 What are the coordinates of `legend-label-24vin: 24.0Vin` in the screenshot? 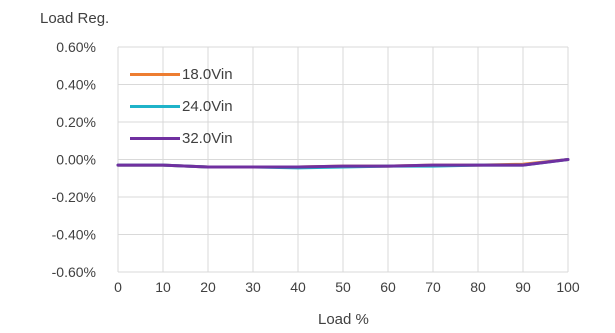 It's located at (207, 106).